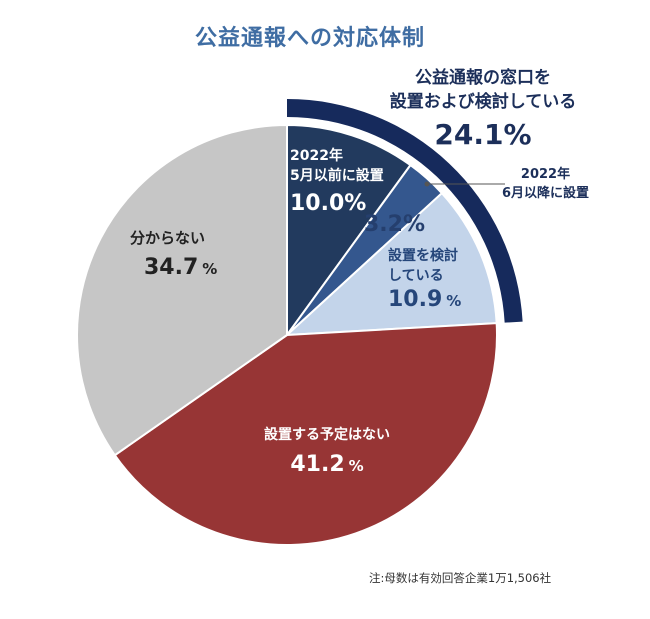 The width and height of the screenshot is (650, 619). I want to click on label-s5-value: 34.7, so click(171, 267).